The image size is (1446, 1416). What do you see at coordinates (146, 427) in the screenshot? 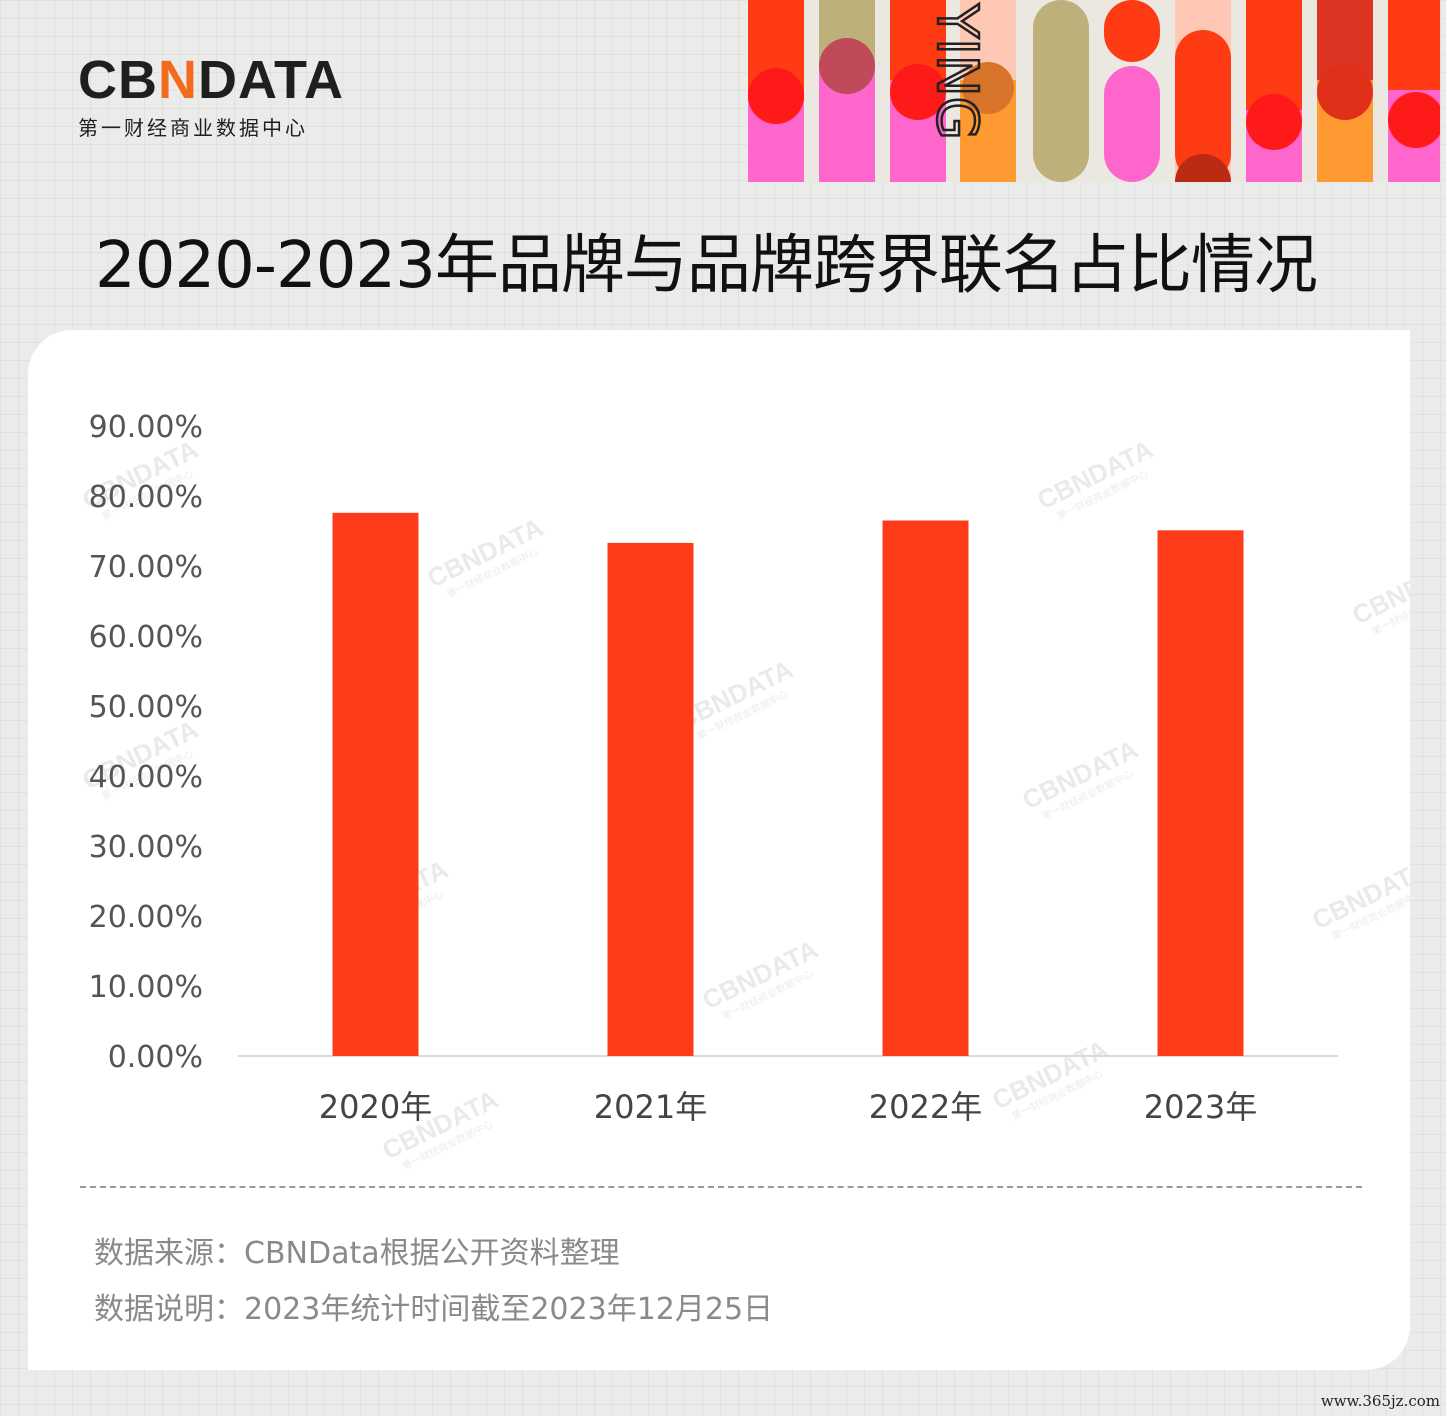
I see `y-tick-label: 90.00%` at bounding box center [146, 427].